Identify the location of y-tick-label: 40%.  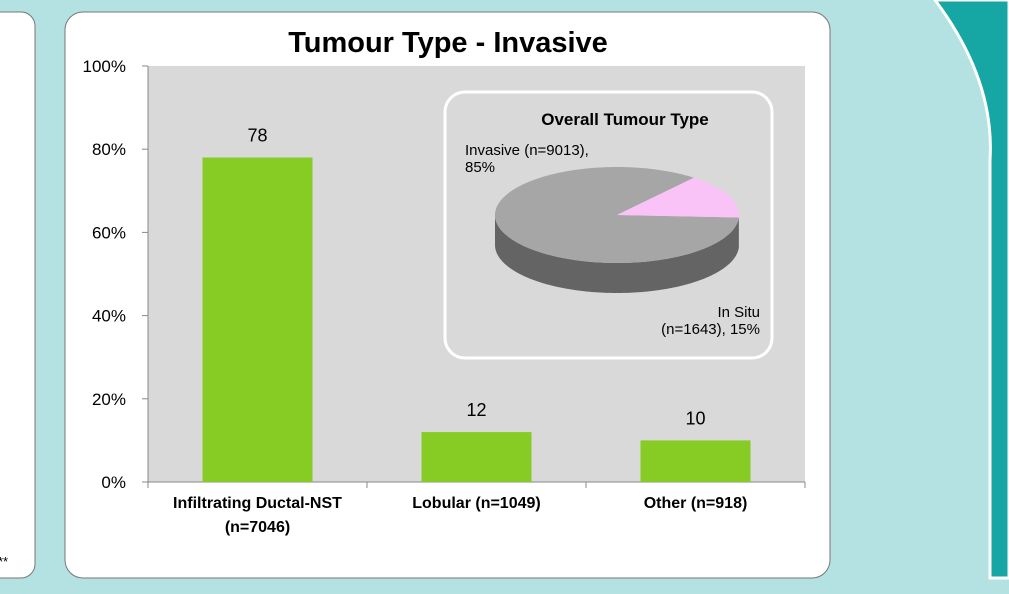
(109, 316).